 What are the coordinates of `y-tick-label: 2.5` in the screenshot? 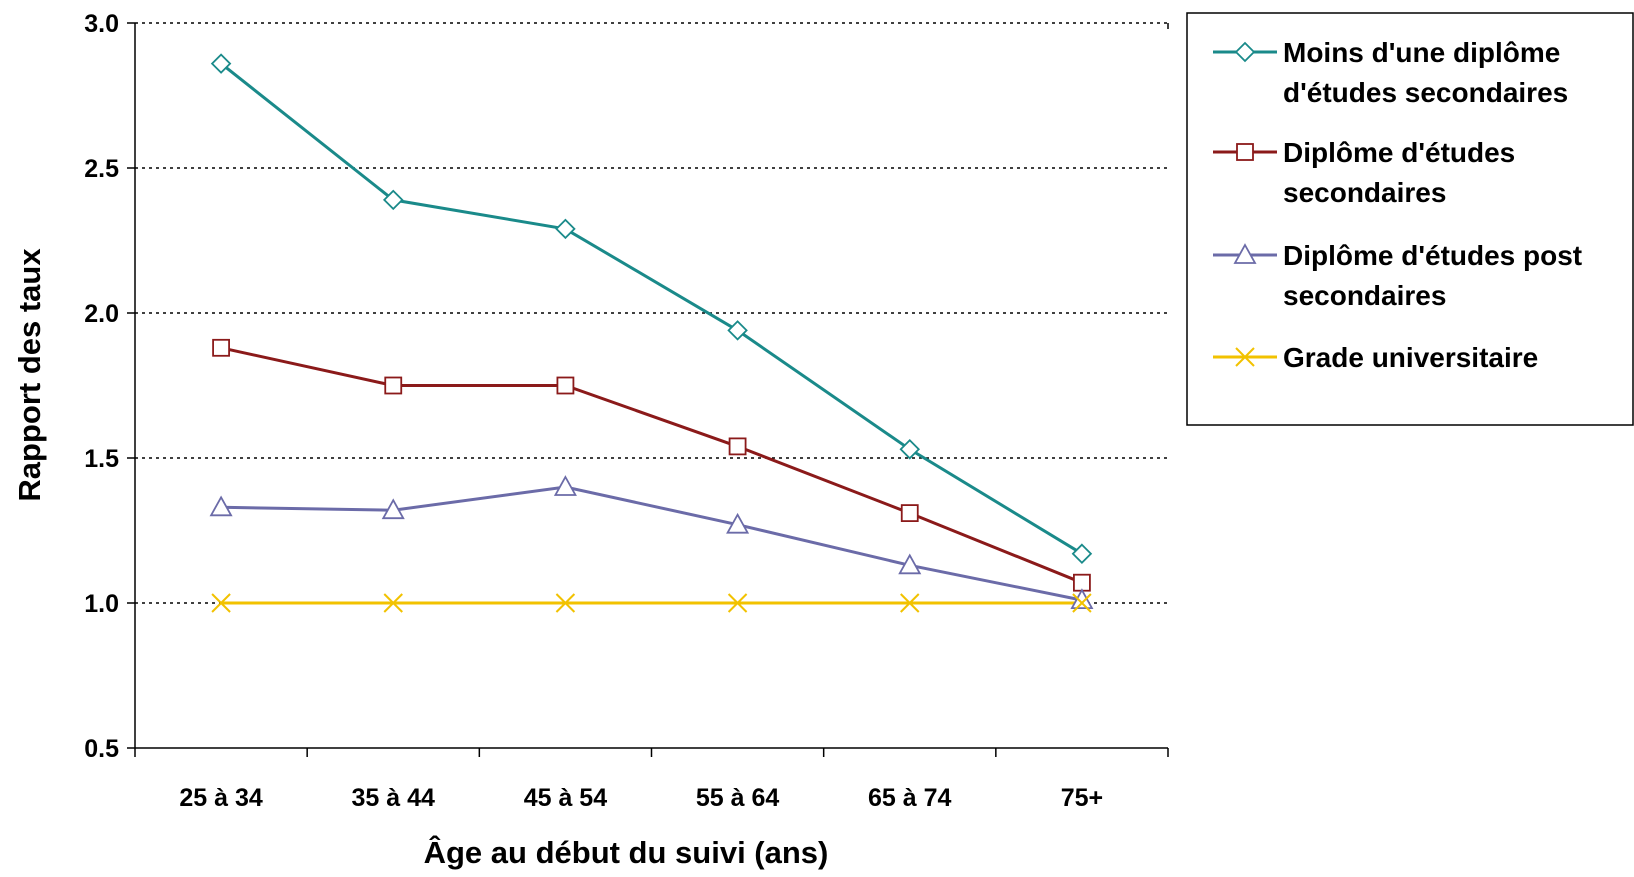 It's located at (101, 169).